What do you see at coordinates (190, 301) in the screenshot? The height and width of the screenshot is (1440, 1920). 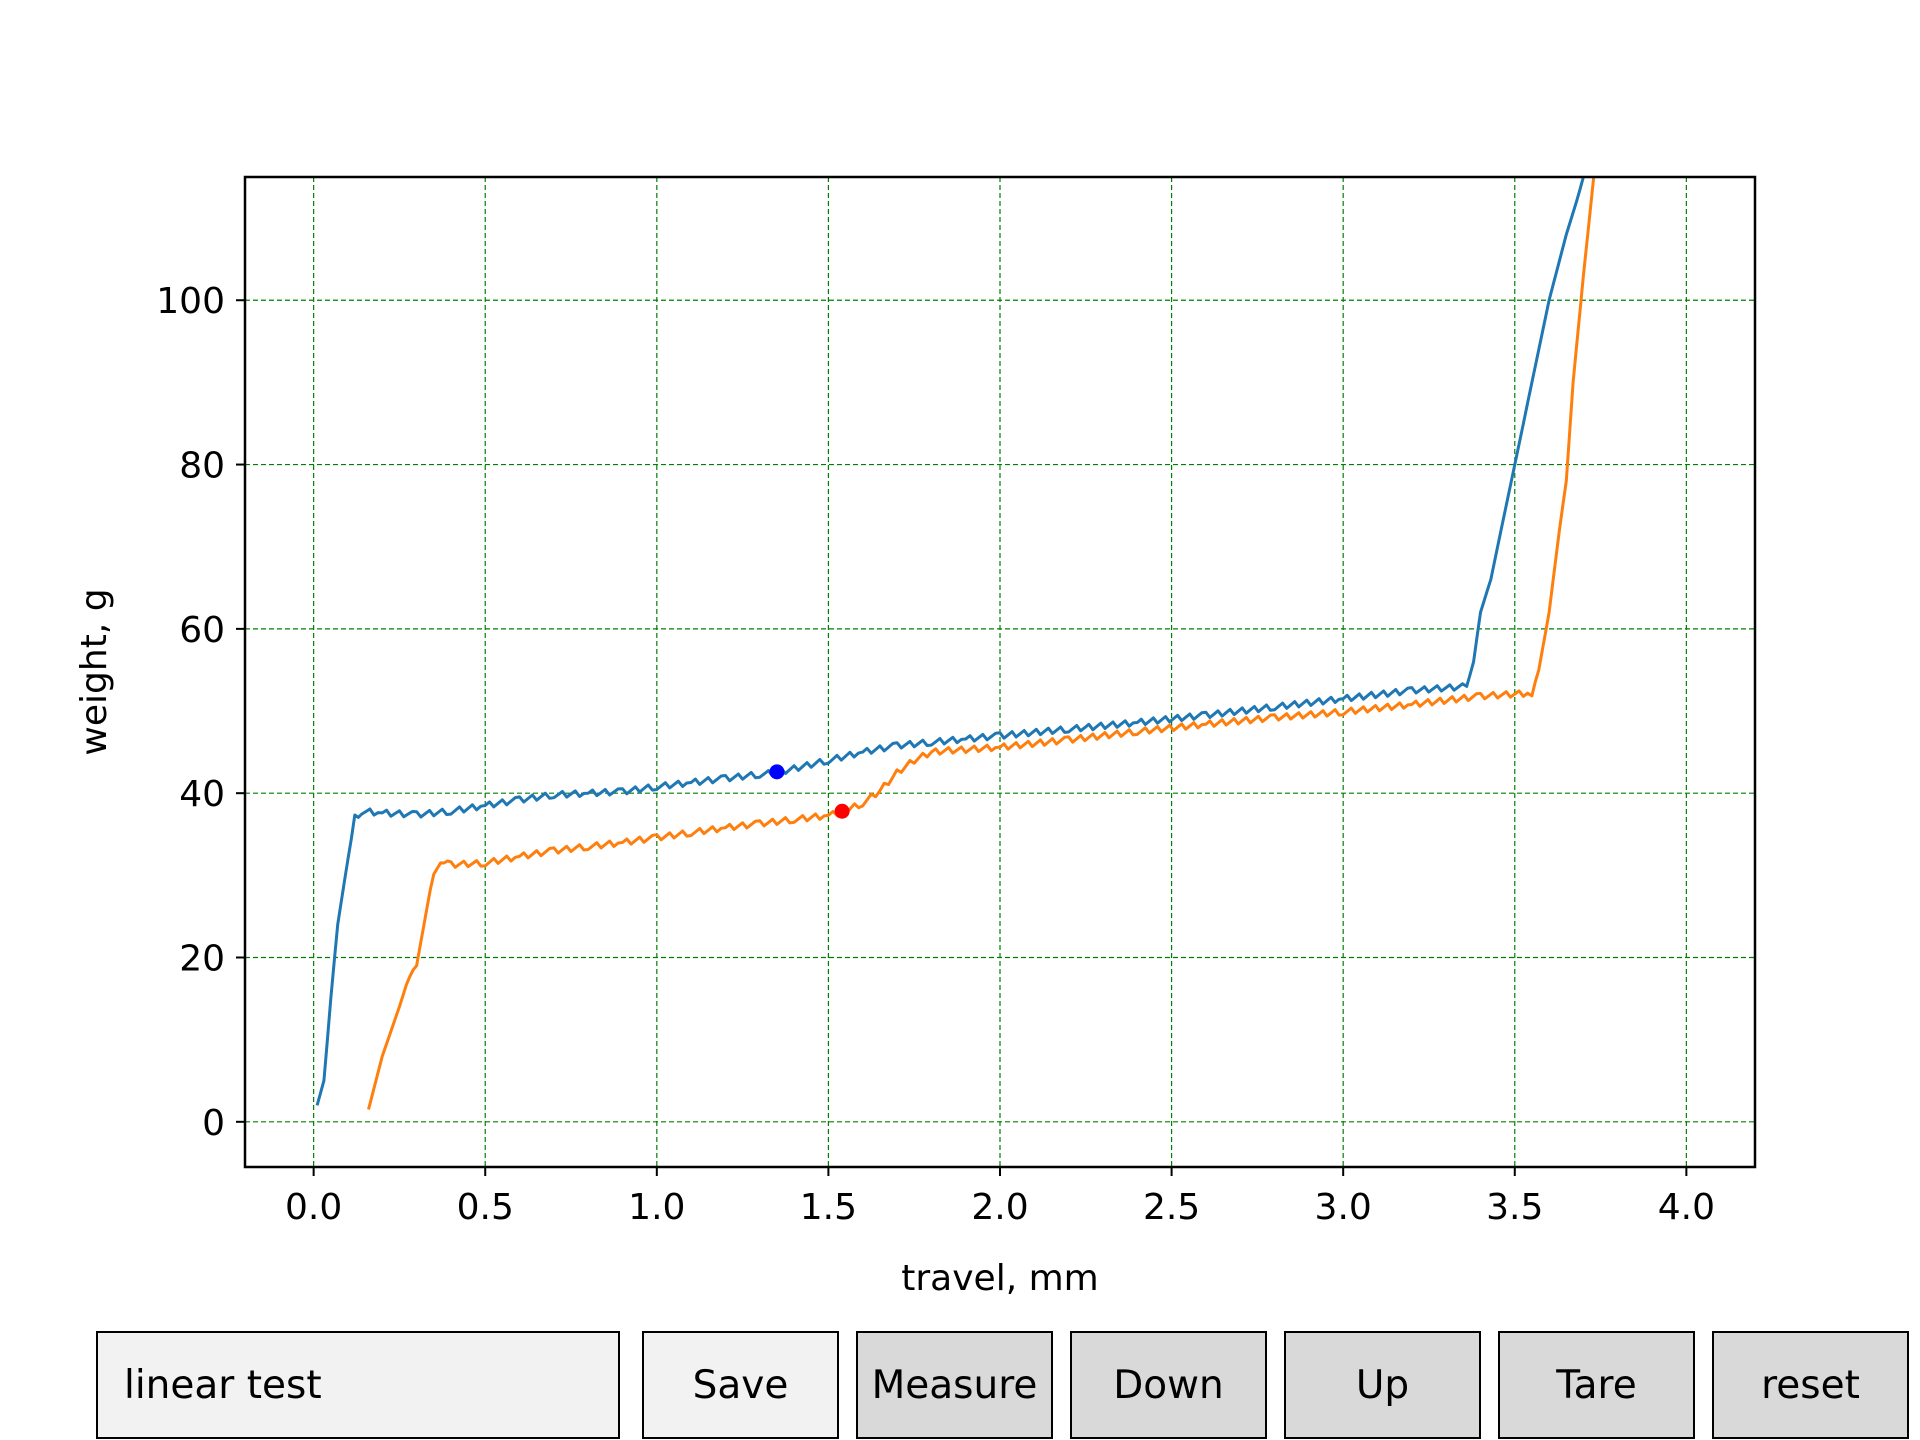 I see `y-tick-label: 100` at bounding box center [190, 301].